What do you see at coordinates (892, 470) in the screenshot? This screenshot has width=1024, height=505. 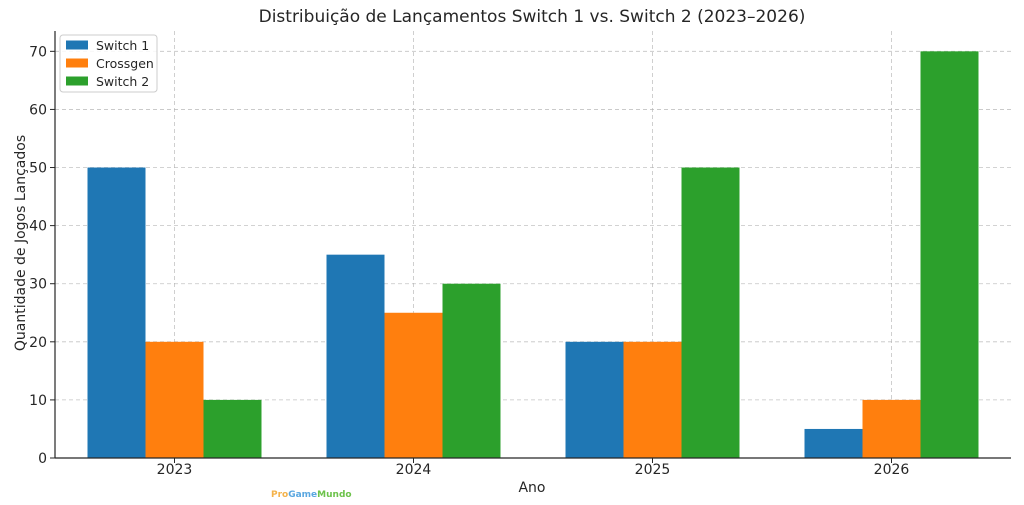 I see `x-tick-label: 2026` at bounding box center [892, 470].